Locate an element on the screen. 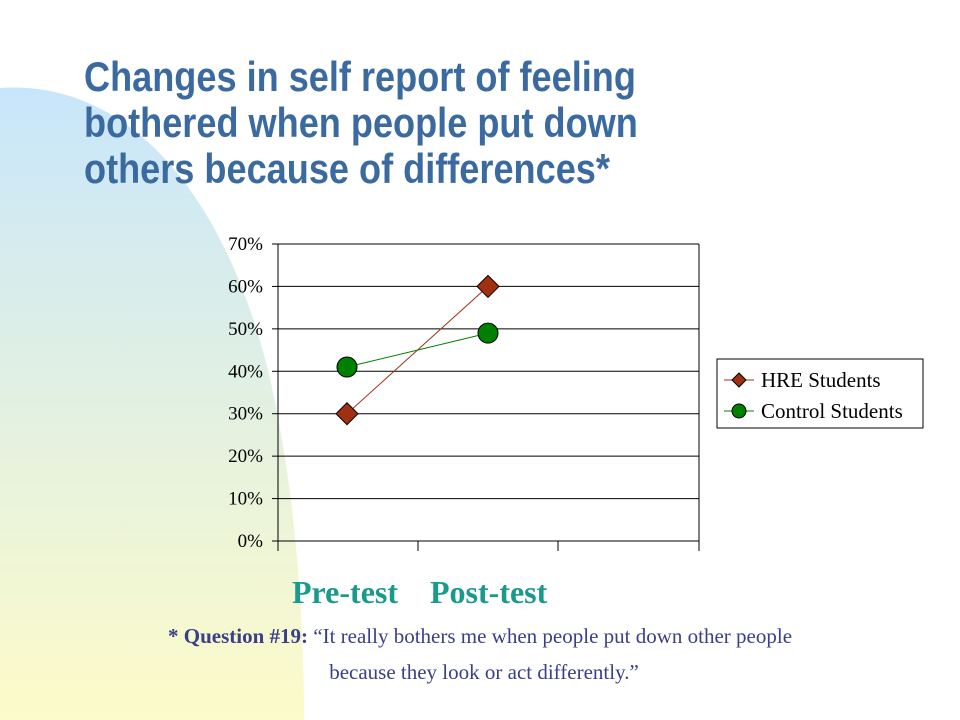 Image resolution: width=960 pixels, height=720 pixels. y-tick-label: 0% is located at coordinates (251, 541).